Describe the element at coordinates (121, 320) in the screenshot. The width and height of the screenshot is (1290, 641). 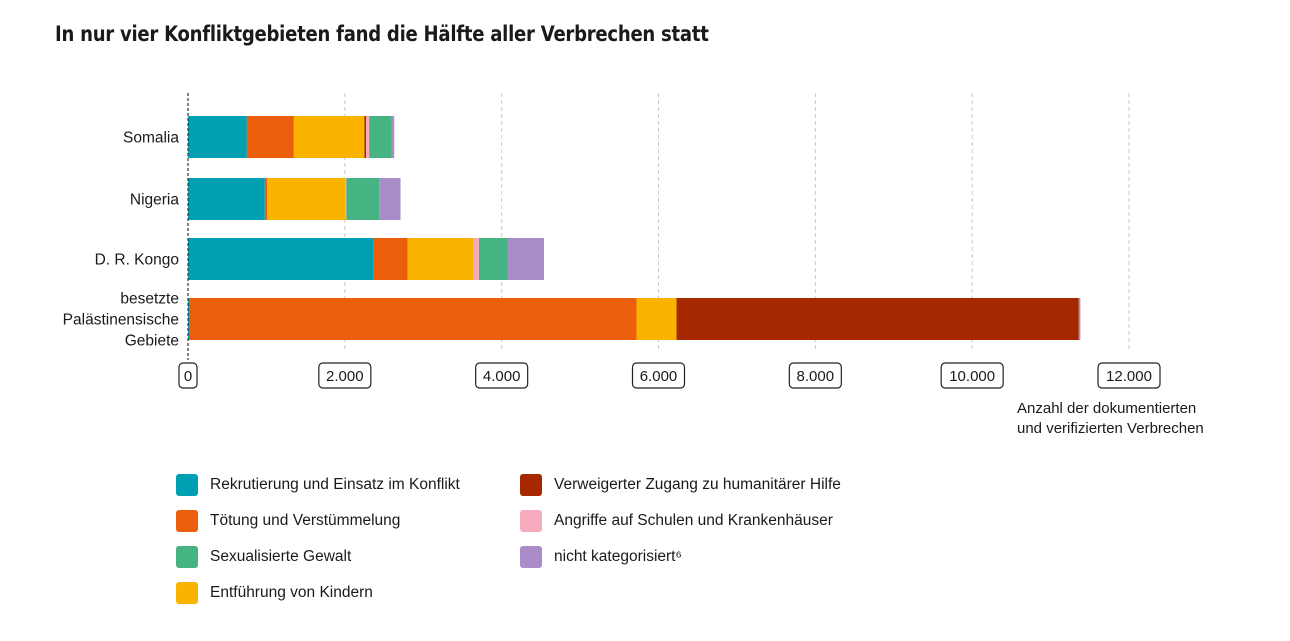
I see `category-label: besetzte Palästinensische Gebiete` at that location.